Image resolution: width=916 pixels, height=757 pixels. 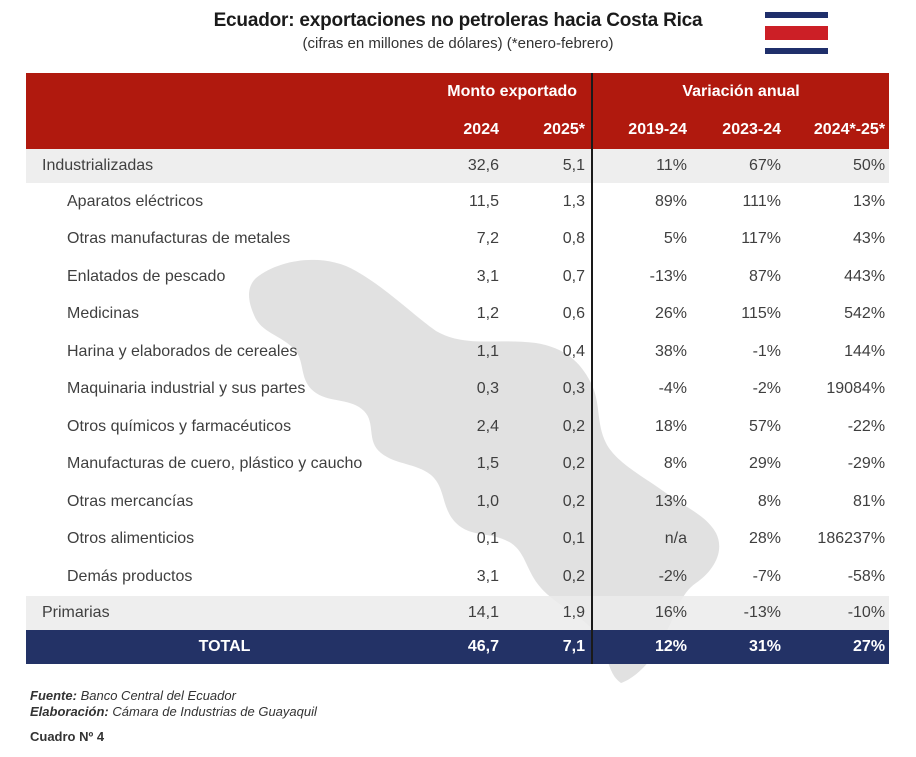 What do you see at coordinates (182, 351) in the screenshot?
I see `row-label: Harina y elaborados de cereales` at bounding box center [182, 351].